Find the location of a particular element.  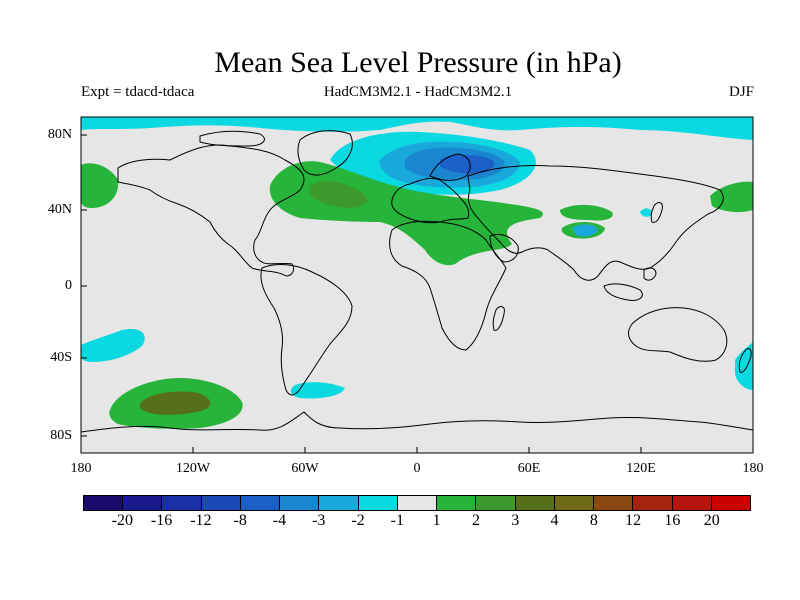

colorbar-label: -20 is located at coordinates (122, 520).